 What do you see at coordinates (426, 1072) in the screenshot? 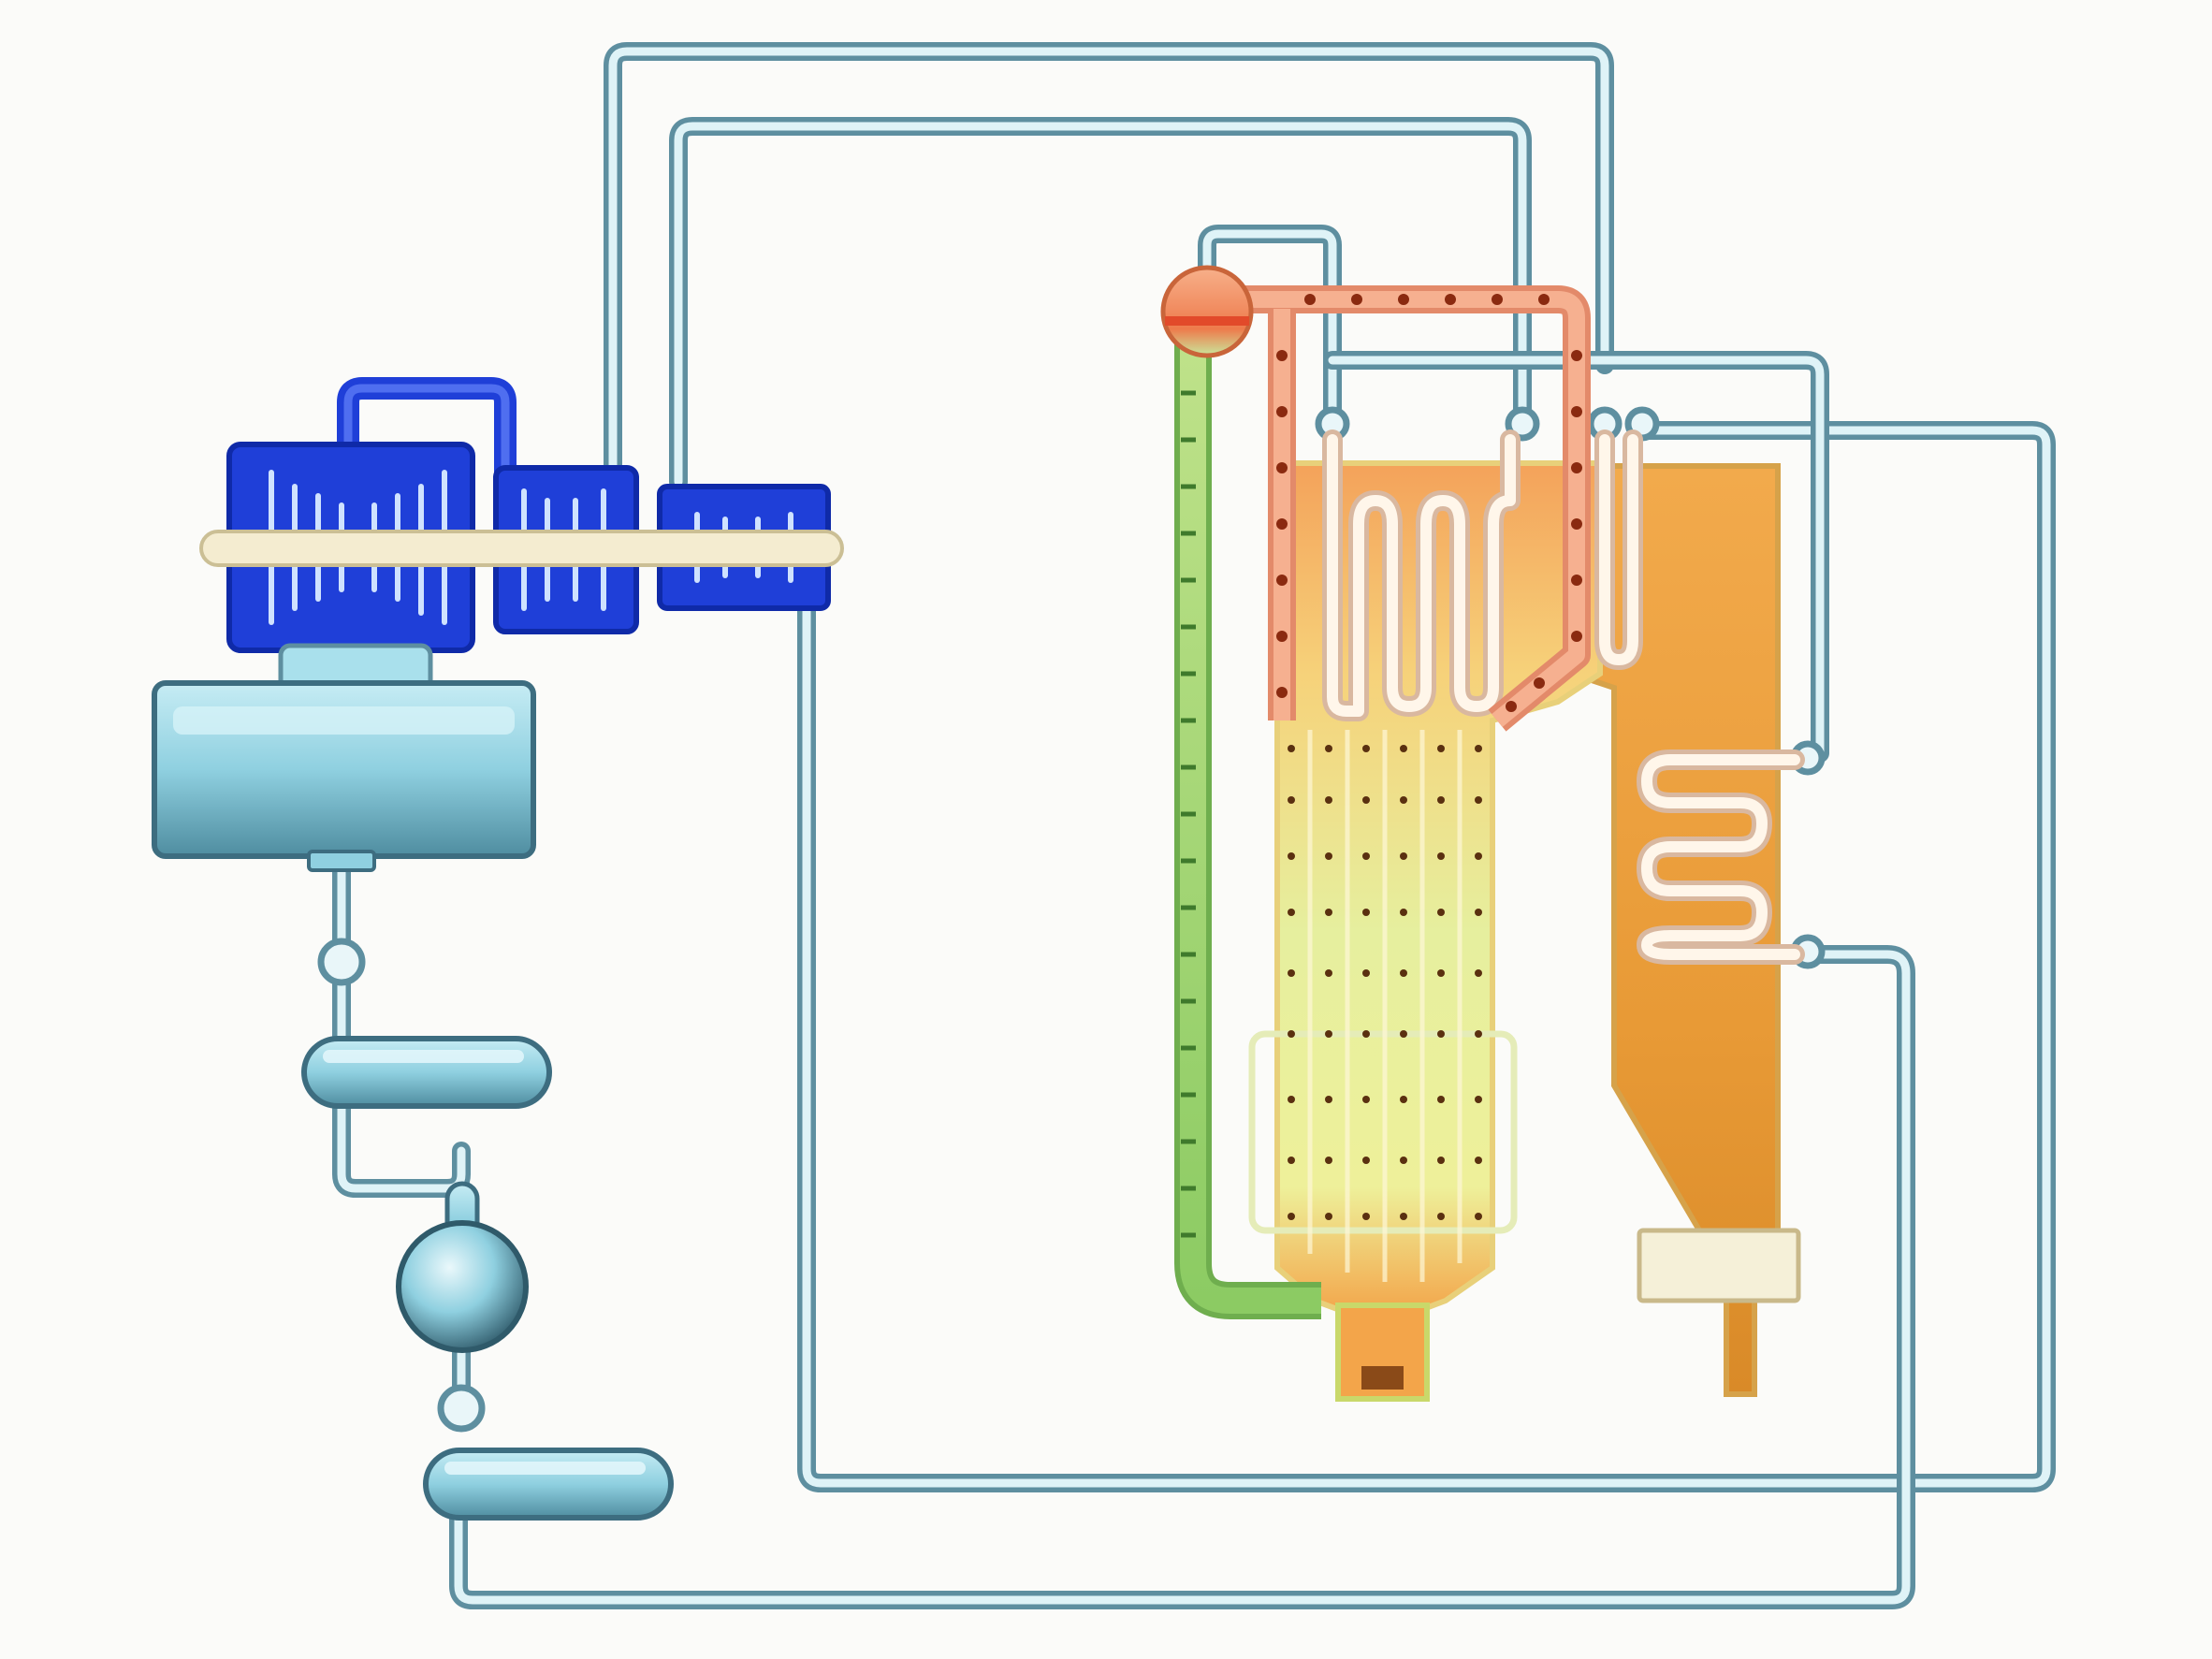
I see `low-pressure-heater-icon` at bounding box center [426, 1072].